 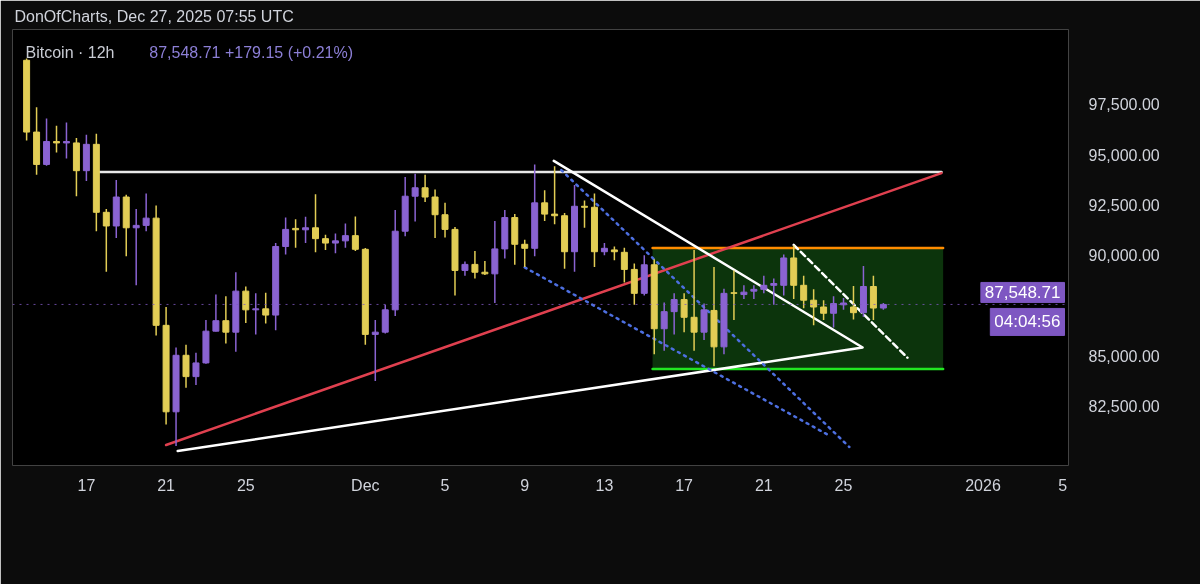 I want to click on y-tick-label: 90,000.00, so click(x=1124, y=256).